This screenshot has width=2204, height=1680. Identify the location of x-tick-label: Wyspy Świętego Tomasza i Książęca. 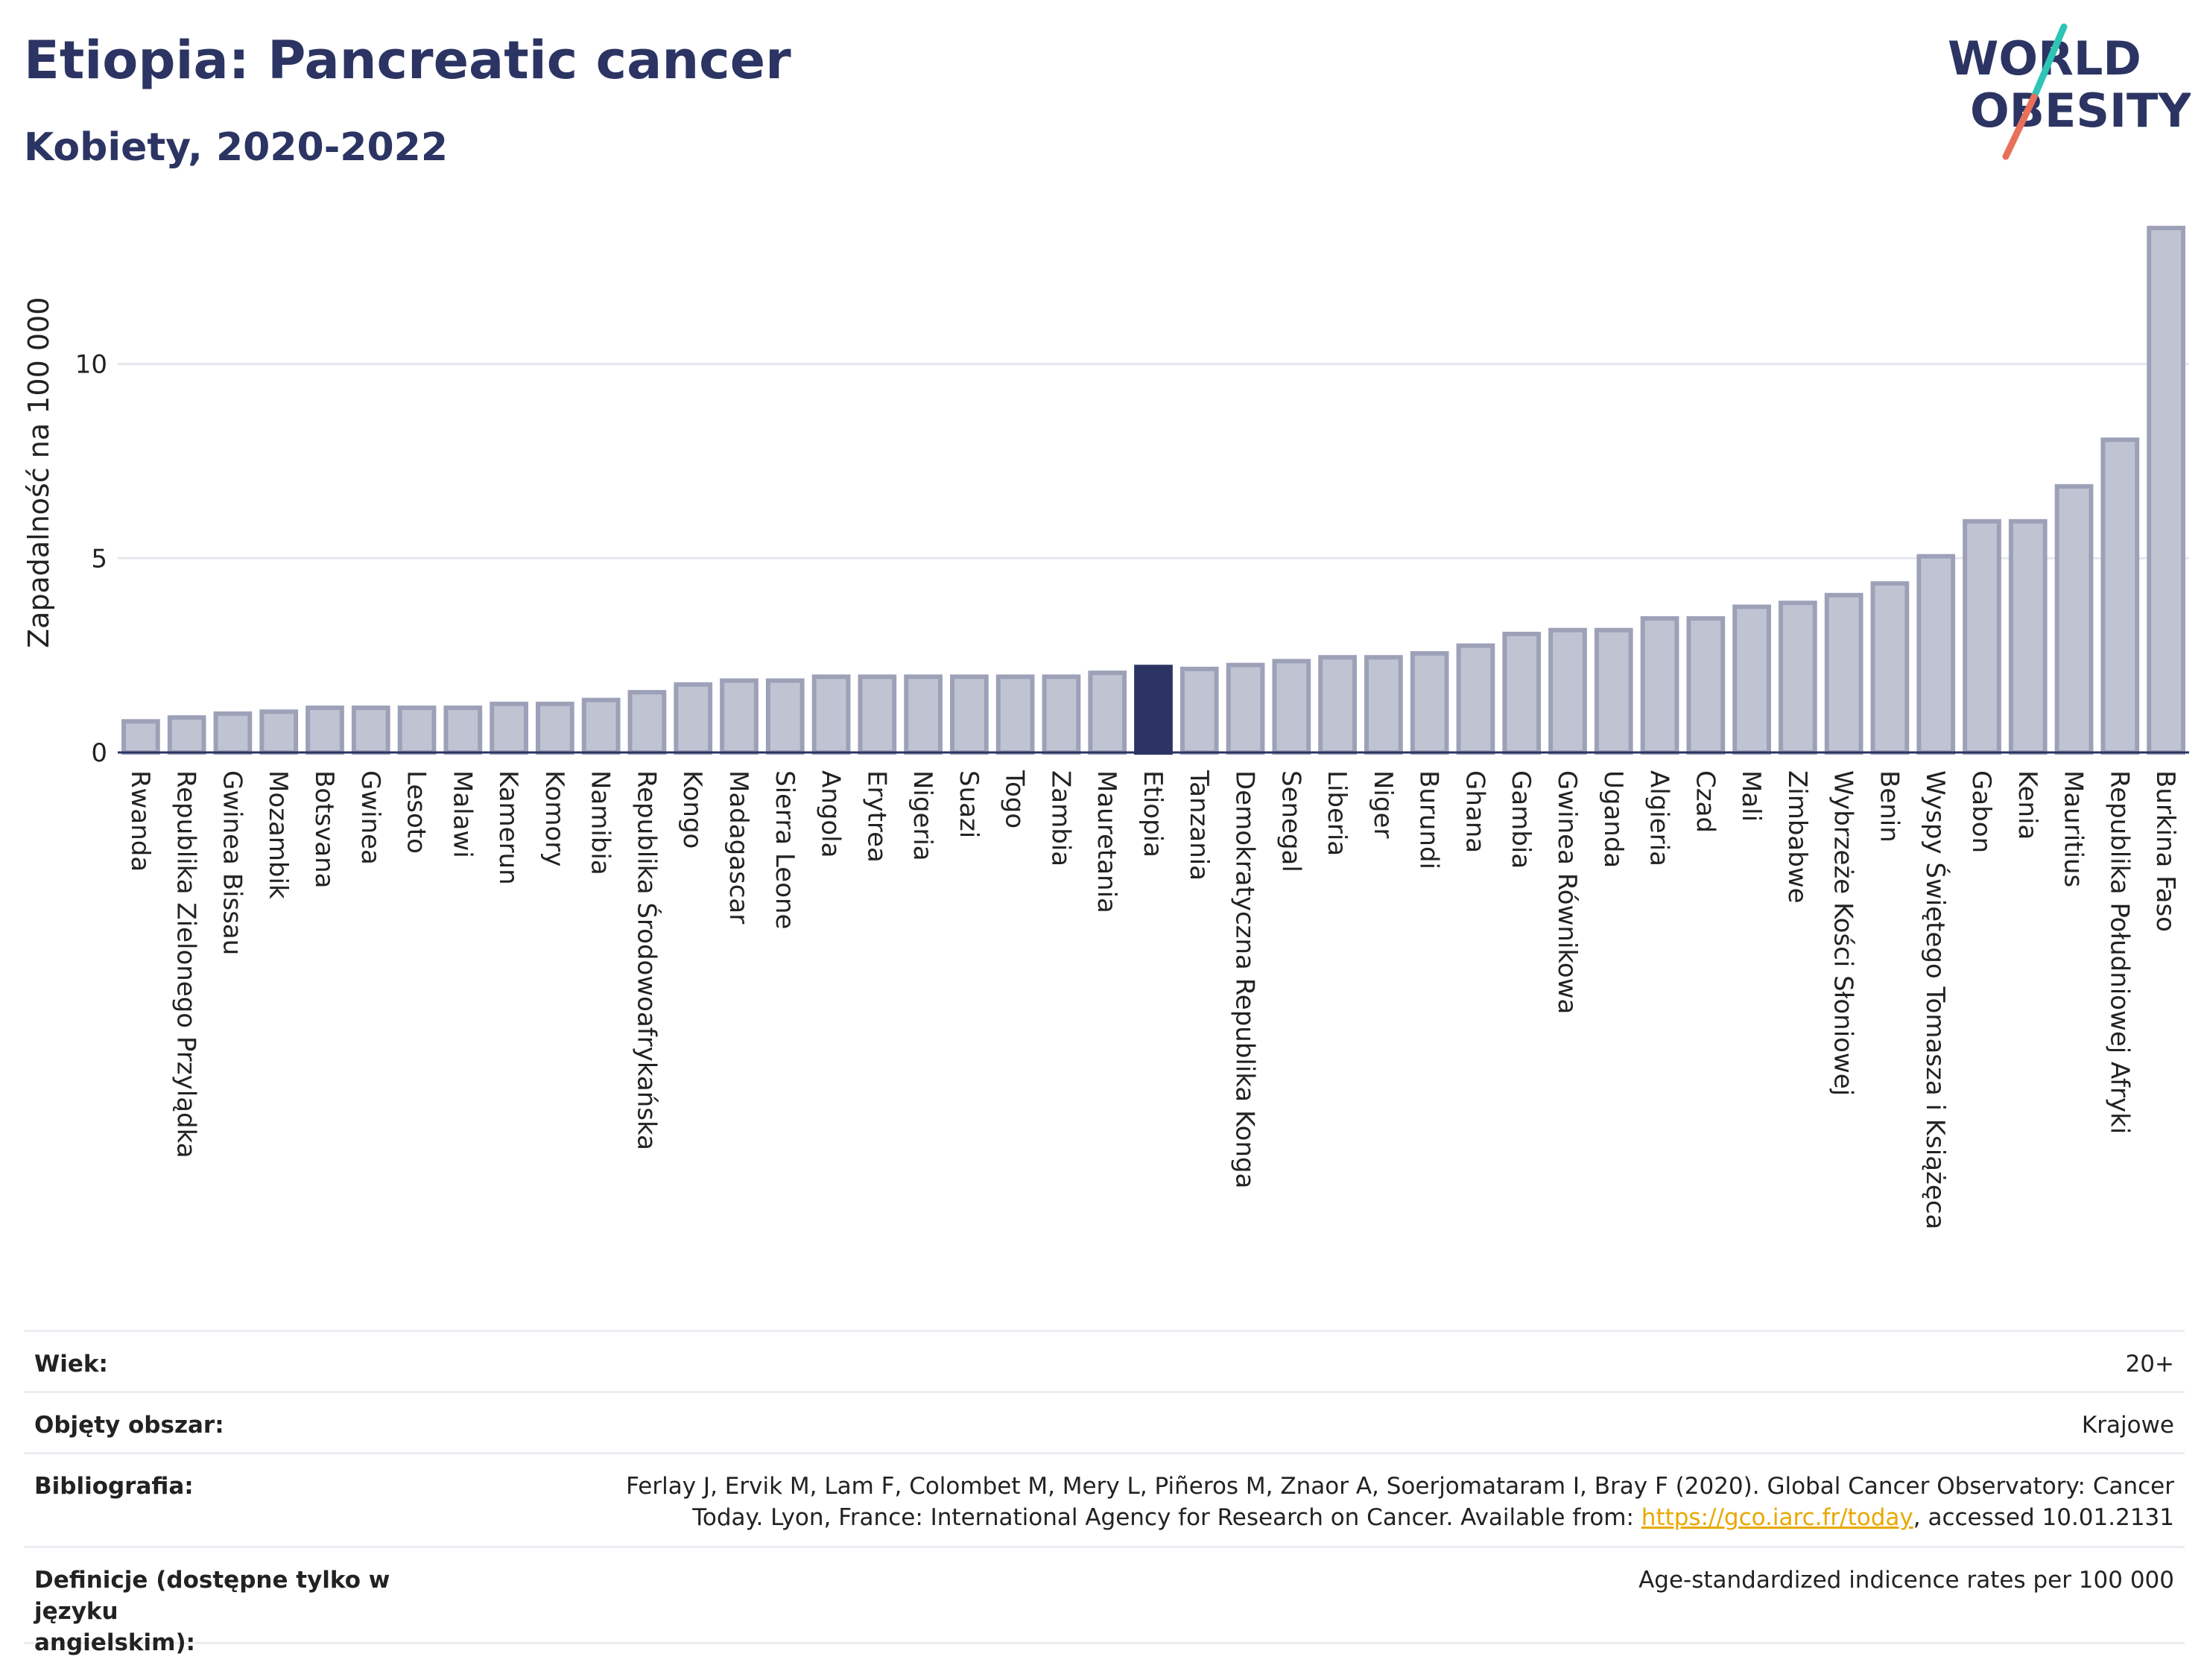
(1935, 999).